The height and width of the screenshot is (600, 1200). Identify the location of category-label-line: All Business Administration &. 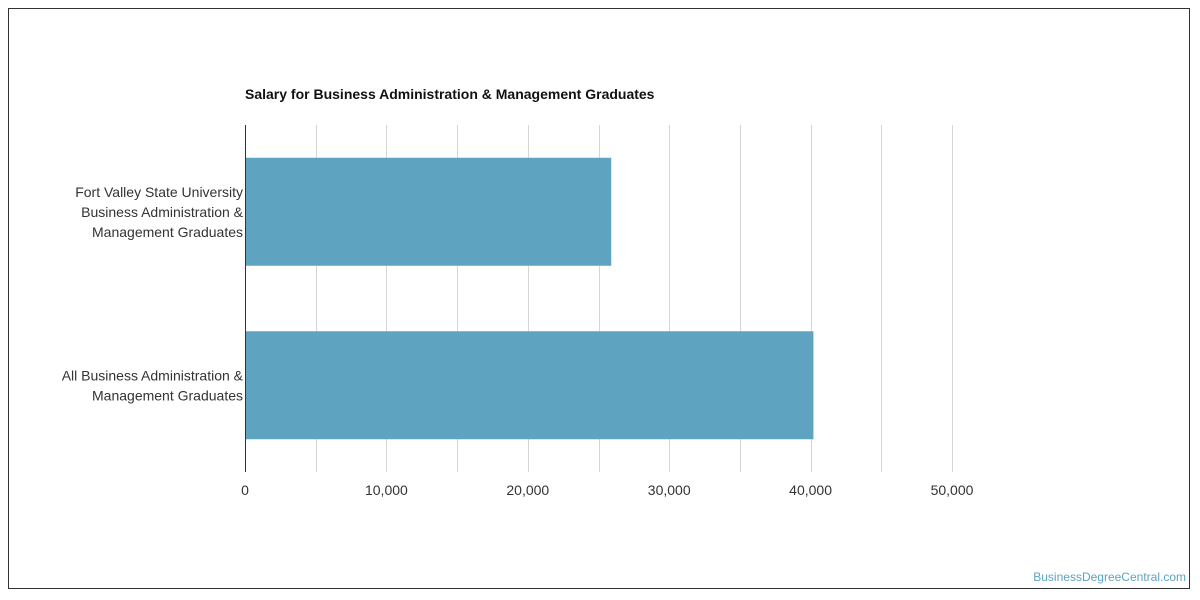
(153, 375).